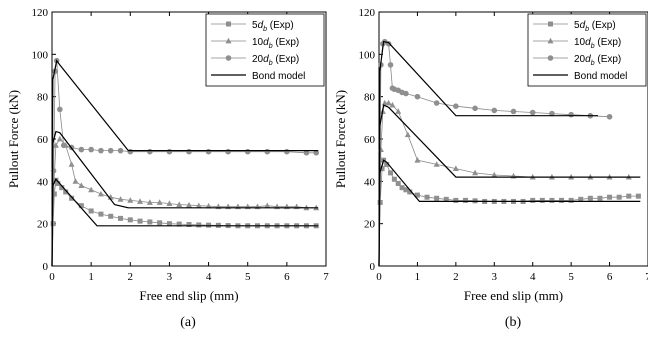  Describe the element at coordinates (597, 43) in the screenshot. I see `legend-label: 10db (Exp)` at that location.